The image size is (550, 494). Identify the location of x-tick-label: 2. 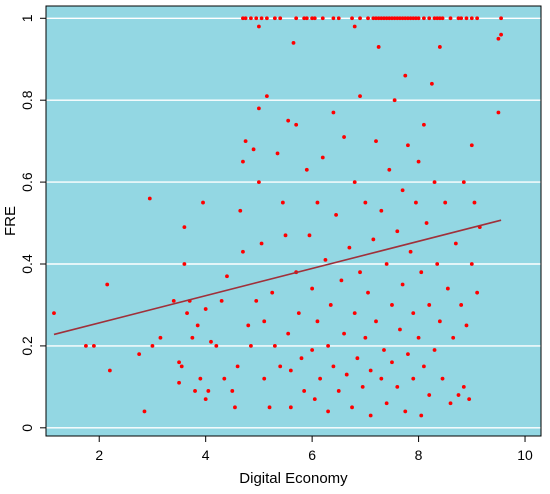
(99, 455).